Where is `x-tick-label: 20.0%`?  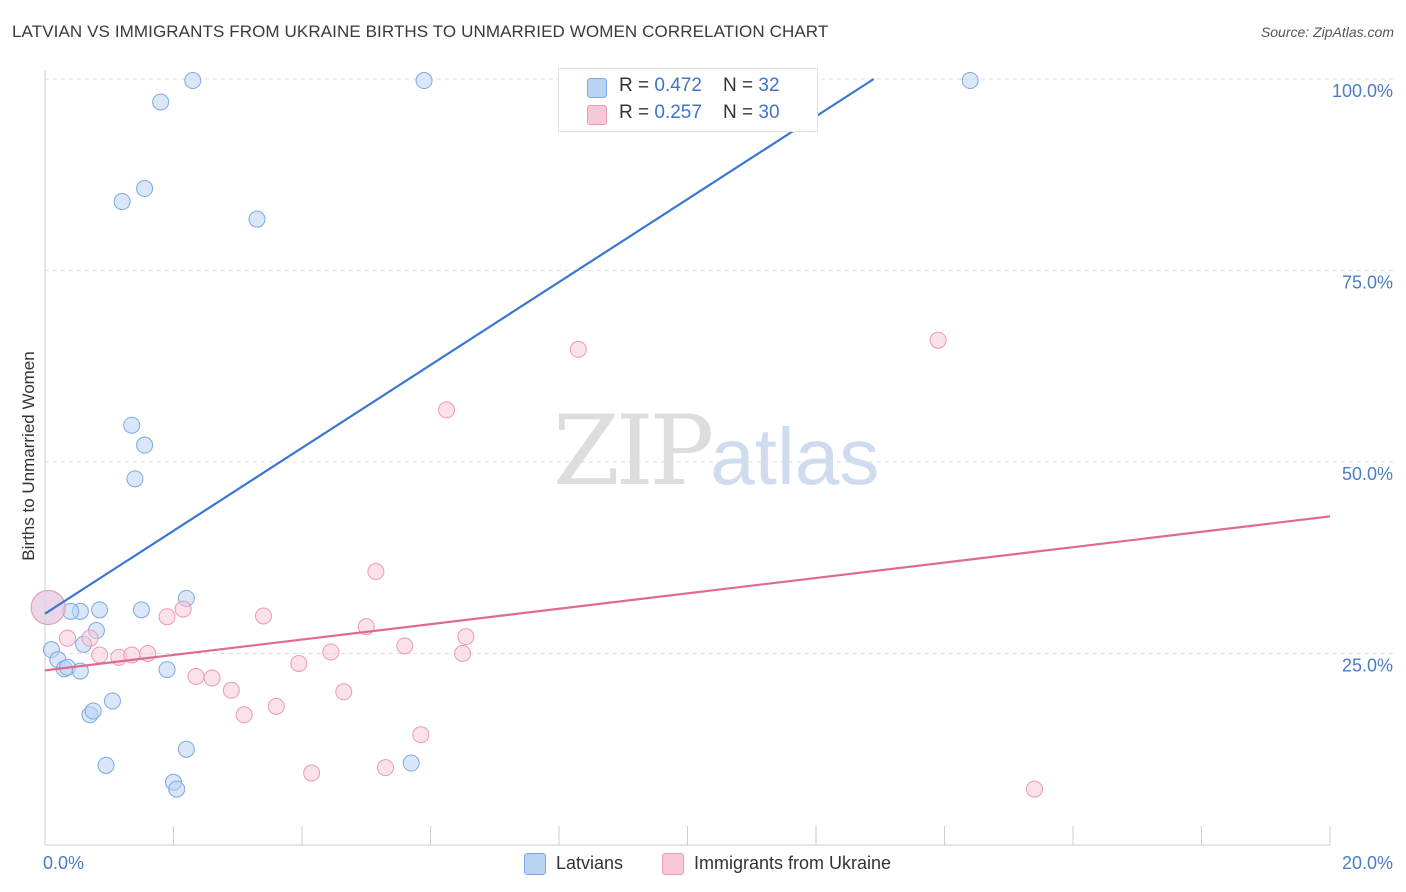 x-tick-label: 20.0% is located at coordinates (1367, 863).